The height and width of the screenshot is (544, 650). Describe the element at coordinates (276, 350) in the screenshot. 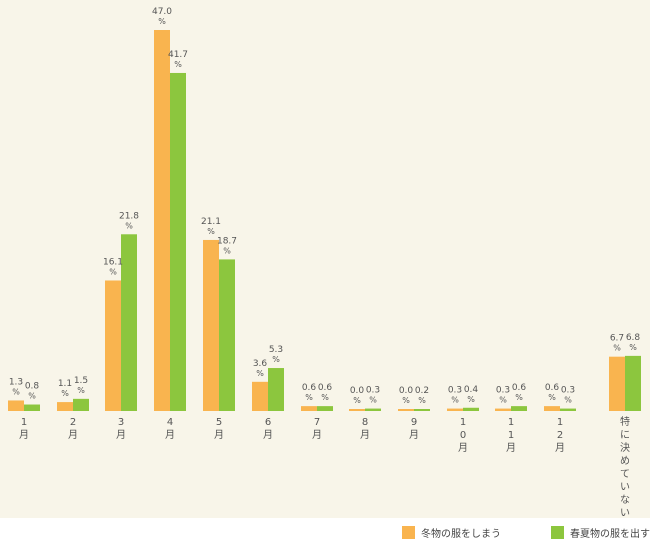

I see `value-label-spring-5: 5.3` at that location.